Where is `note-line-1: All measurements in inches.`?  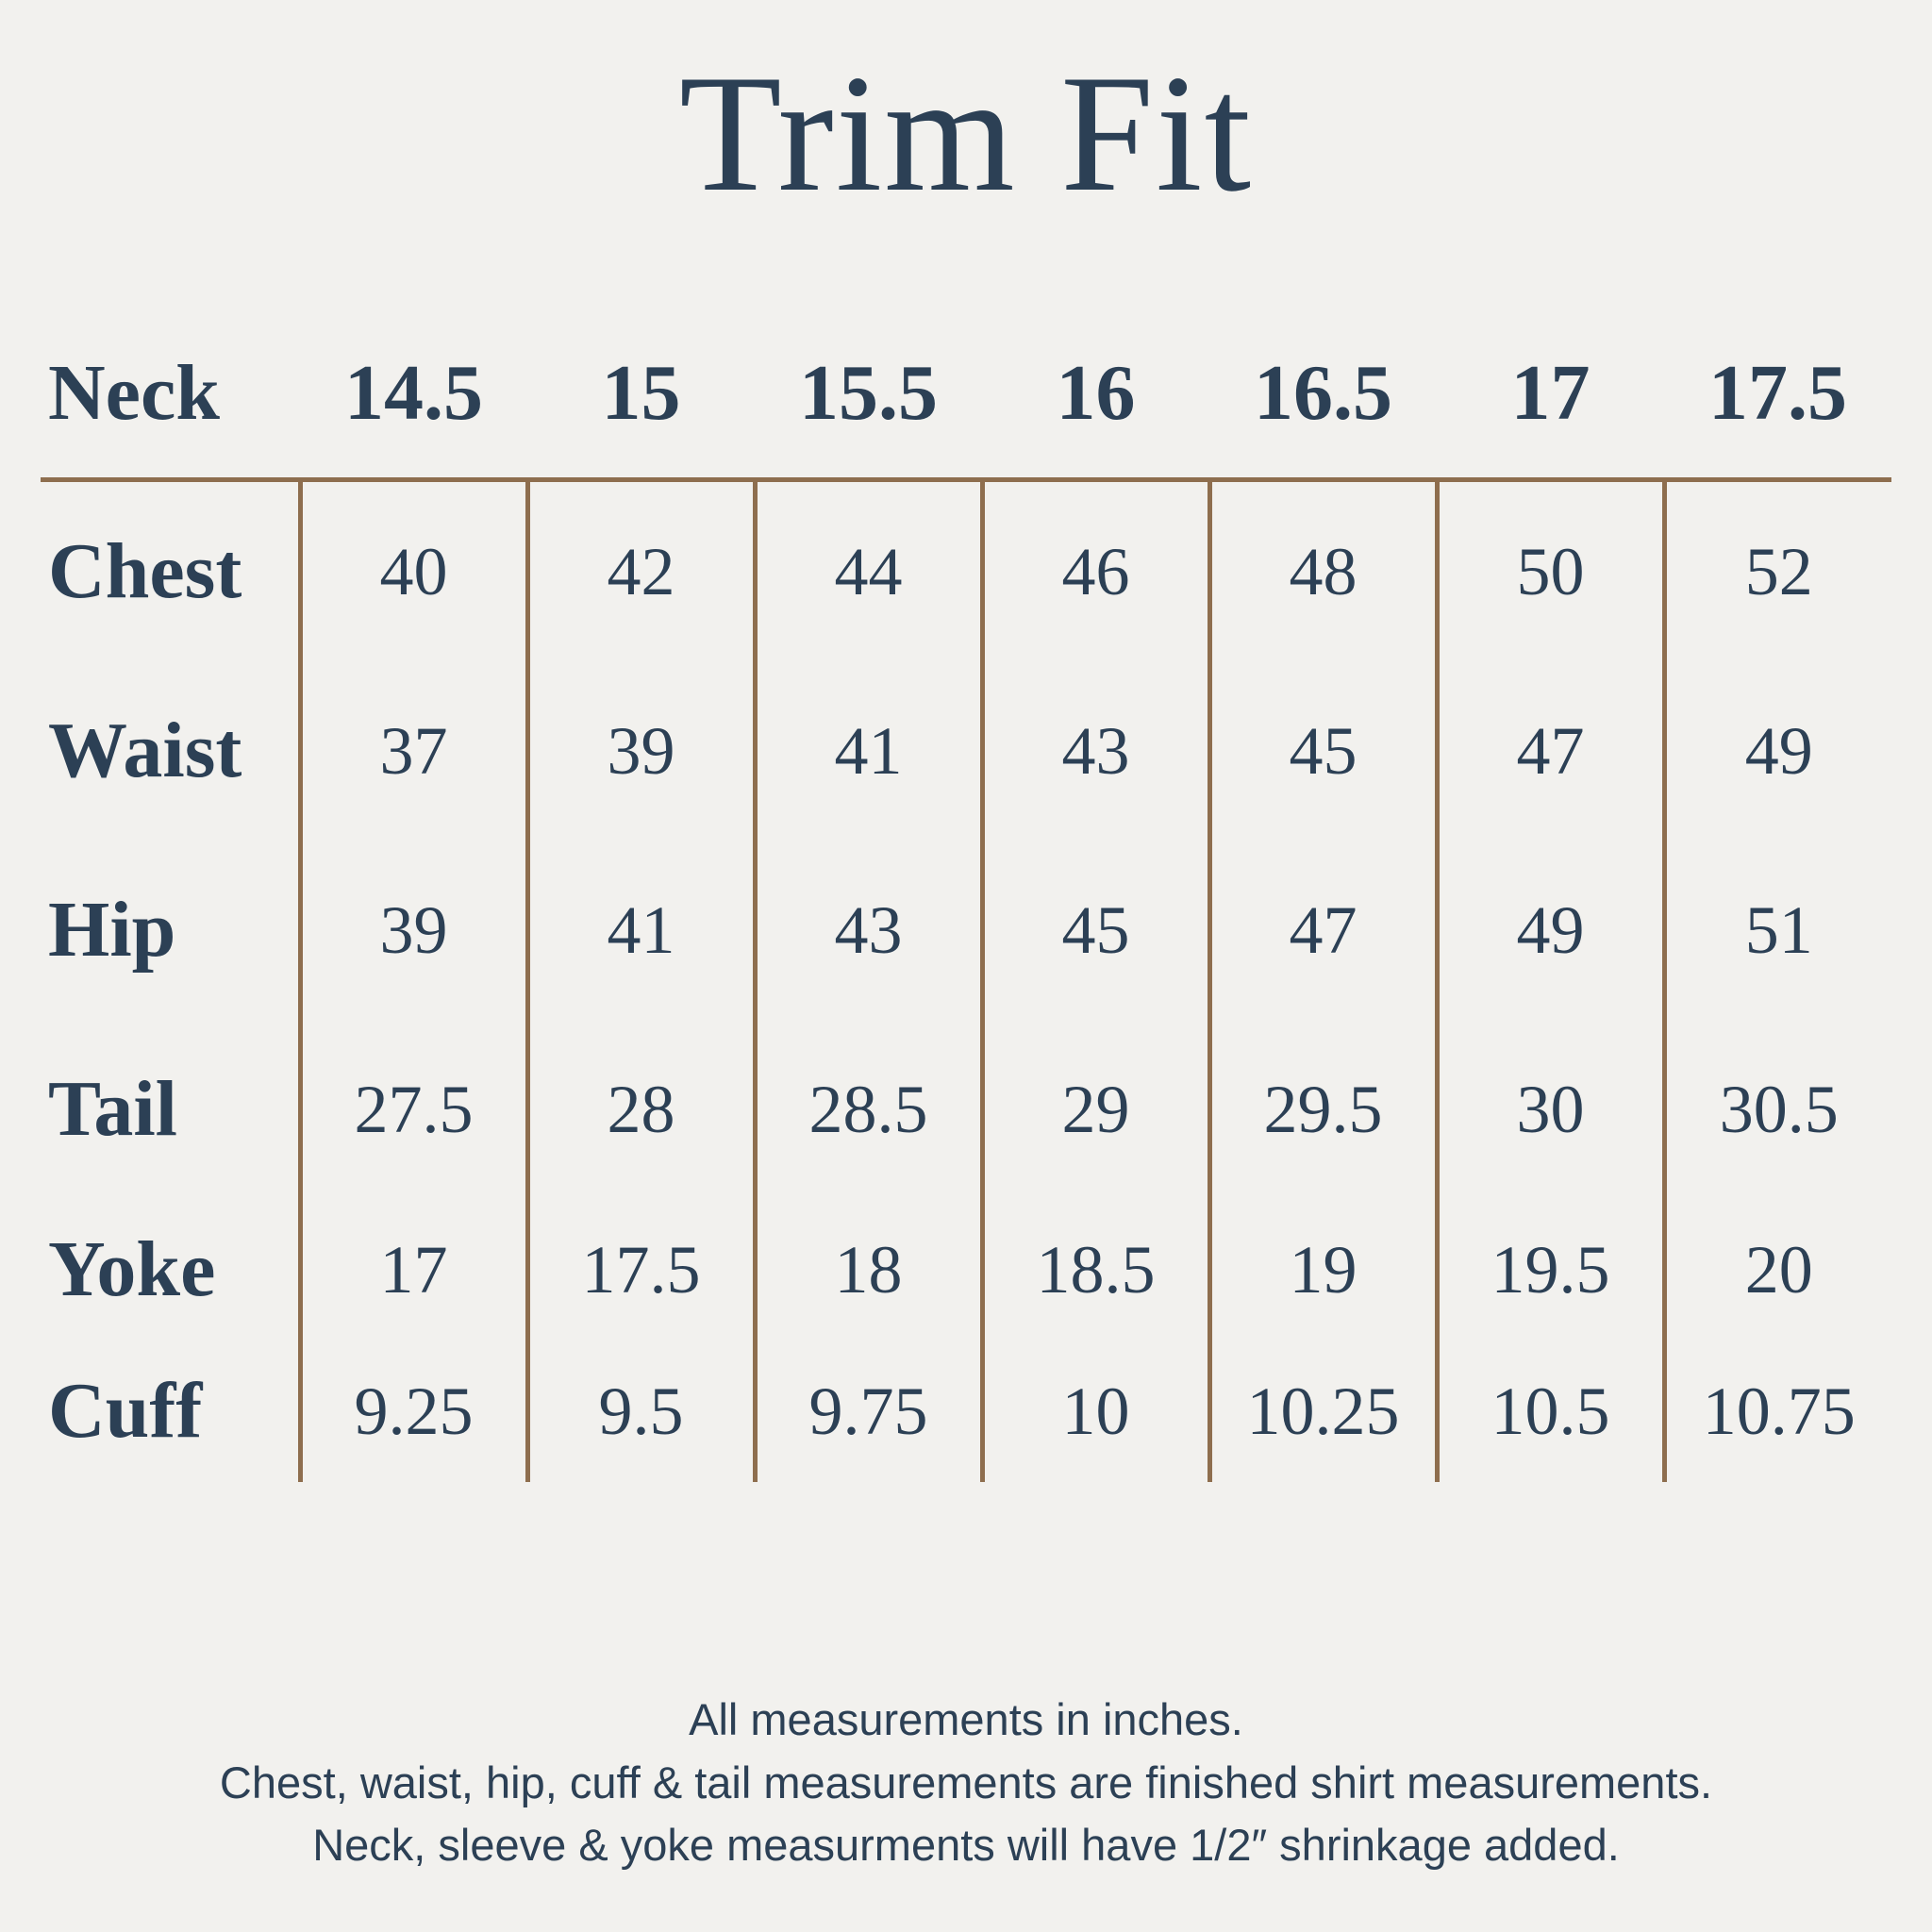
note-line-1: All measurements in inches. is located at coordinates (966, 1719).